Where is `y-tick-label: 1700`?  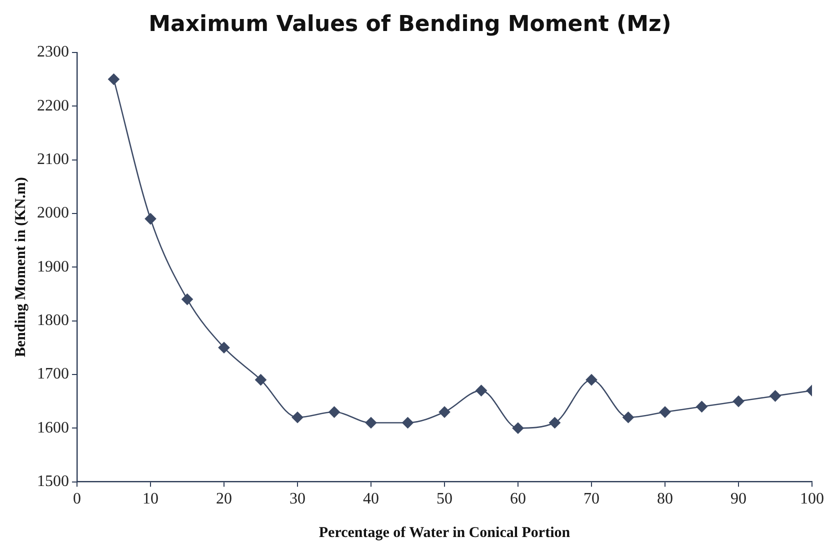 y-tick-label: 1700 is located at coordinates (53, 374).